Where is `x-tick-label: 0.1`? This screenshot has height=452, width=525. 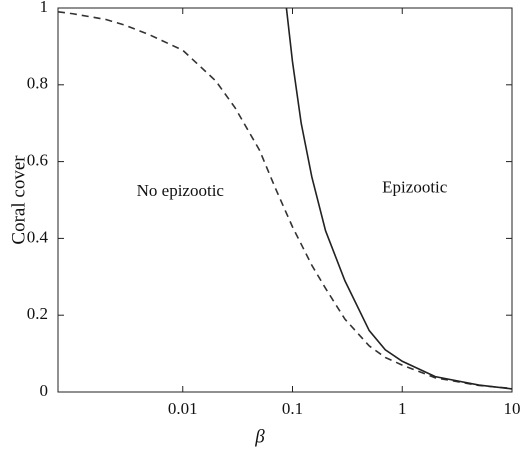 x-tick-label: 0.1 is located at coordinates (292, 408).